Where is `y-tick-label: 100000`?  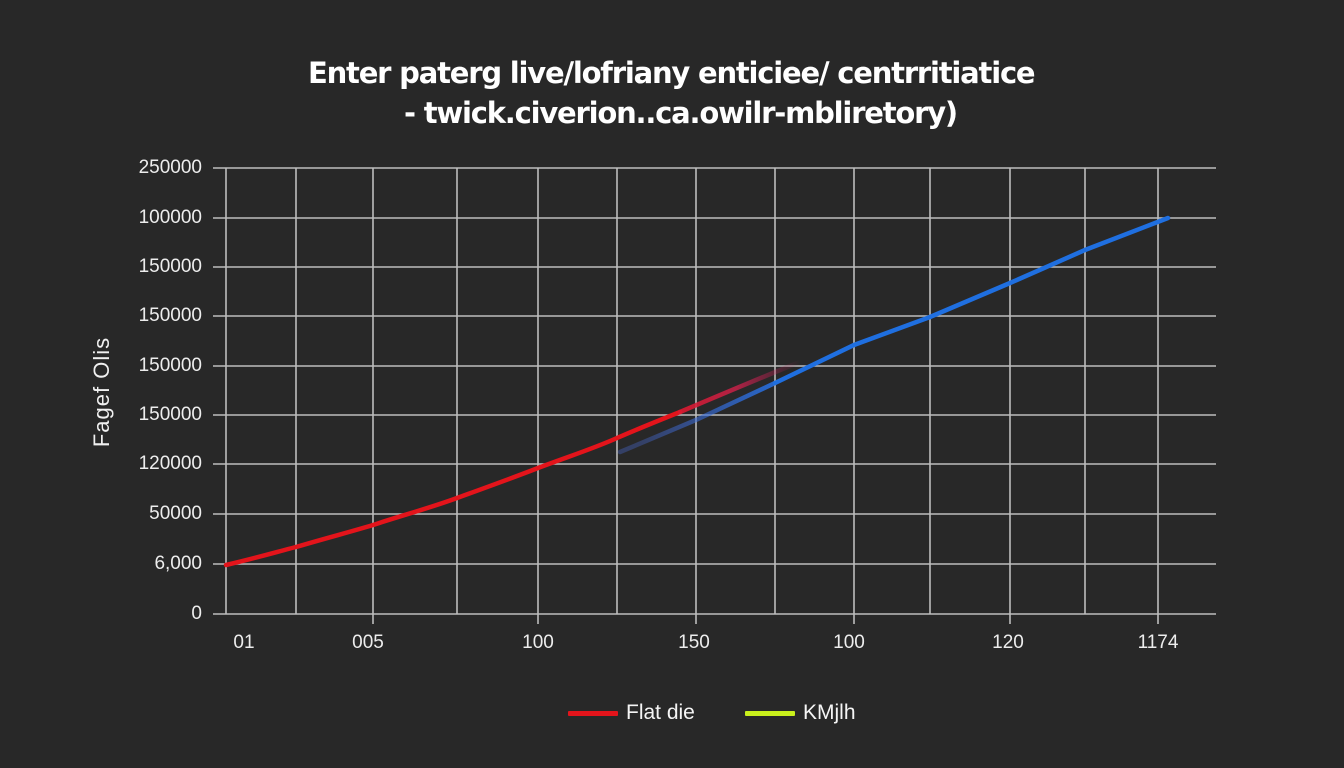
y-tick-label: 100000 is located at coordinates (170, 217).